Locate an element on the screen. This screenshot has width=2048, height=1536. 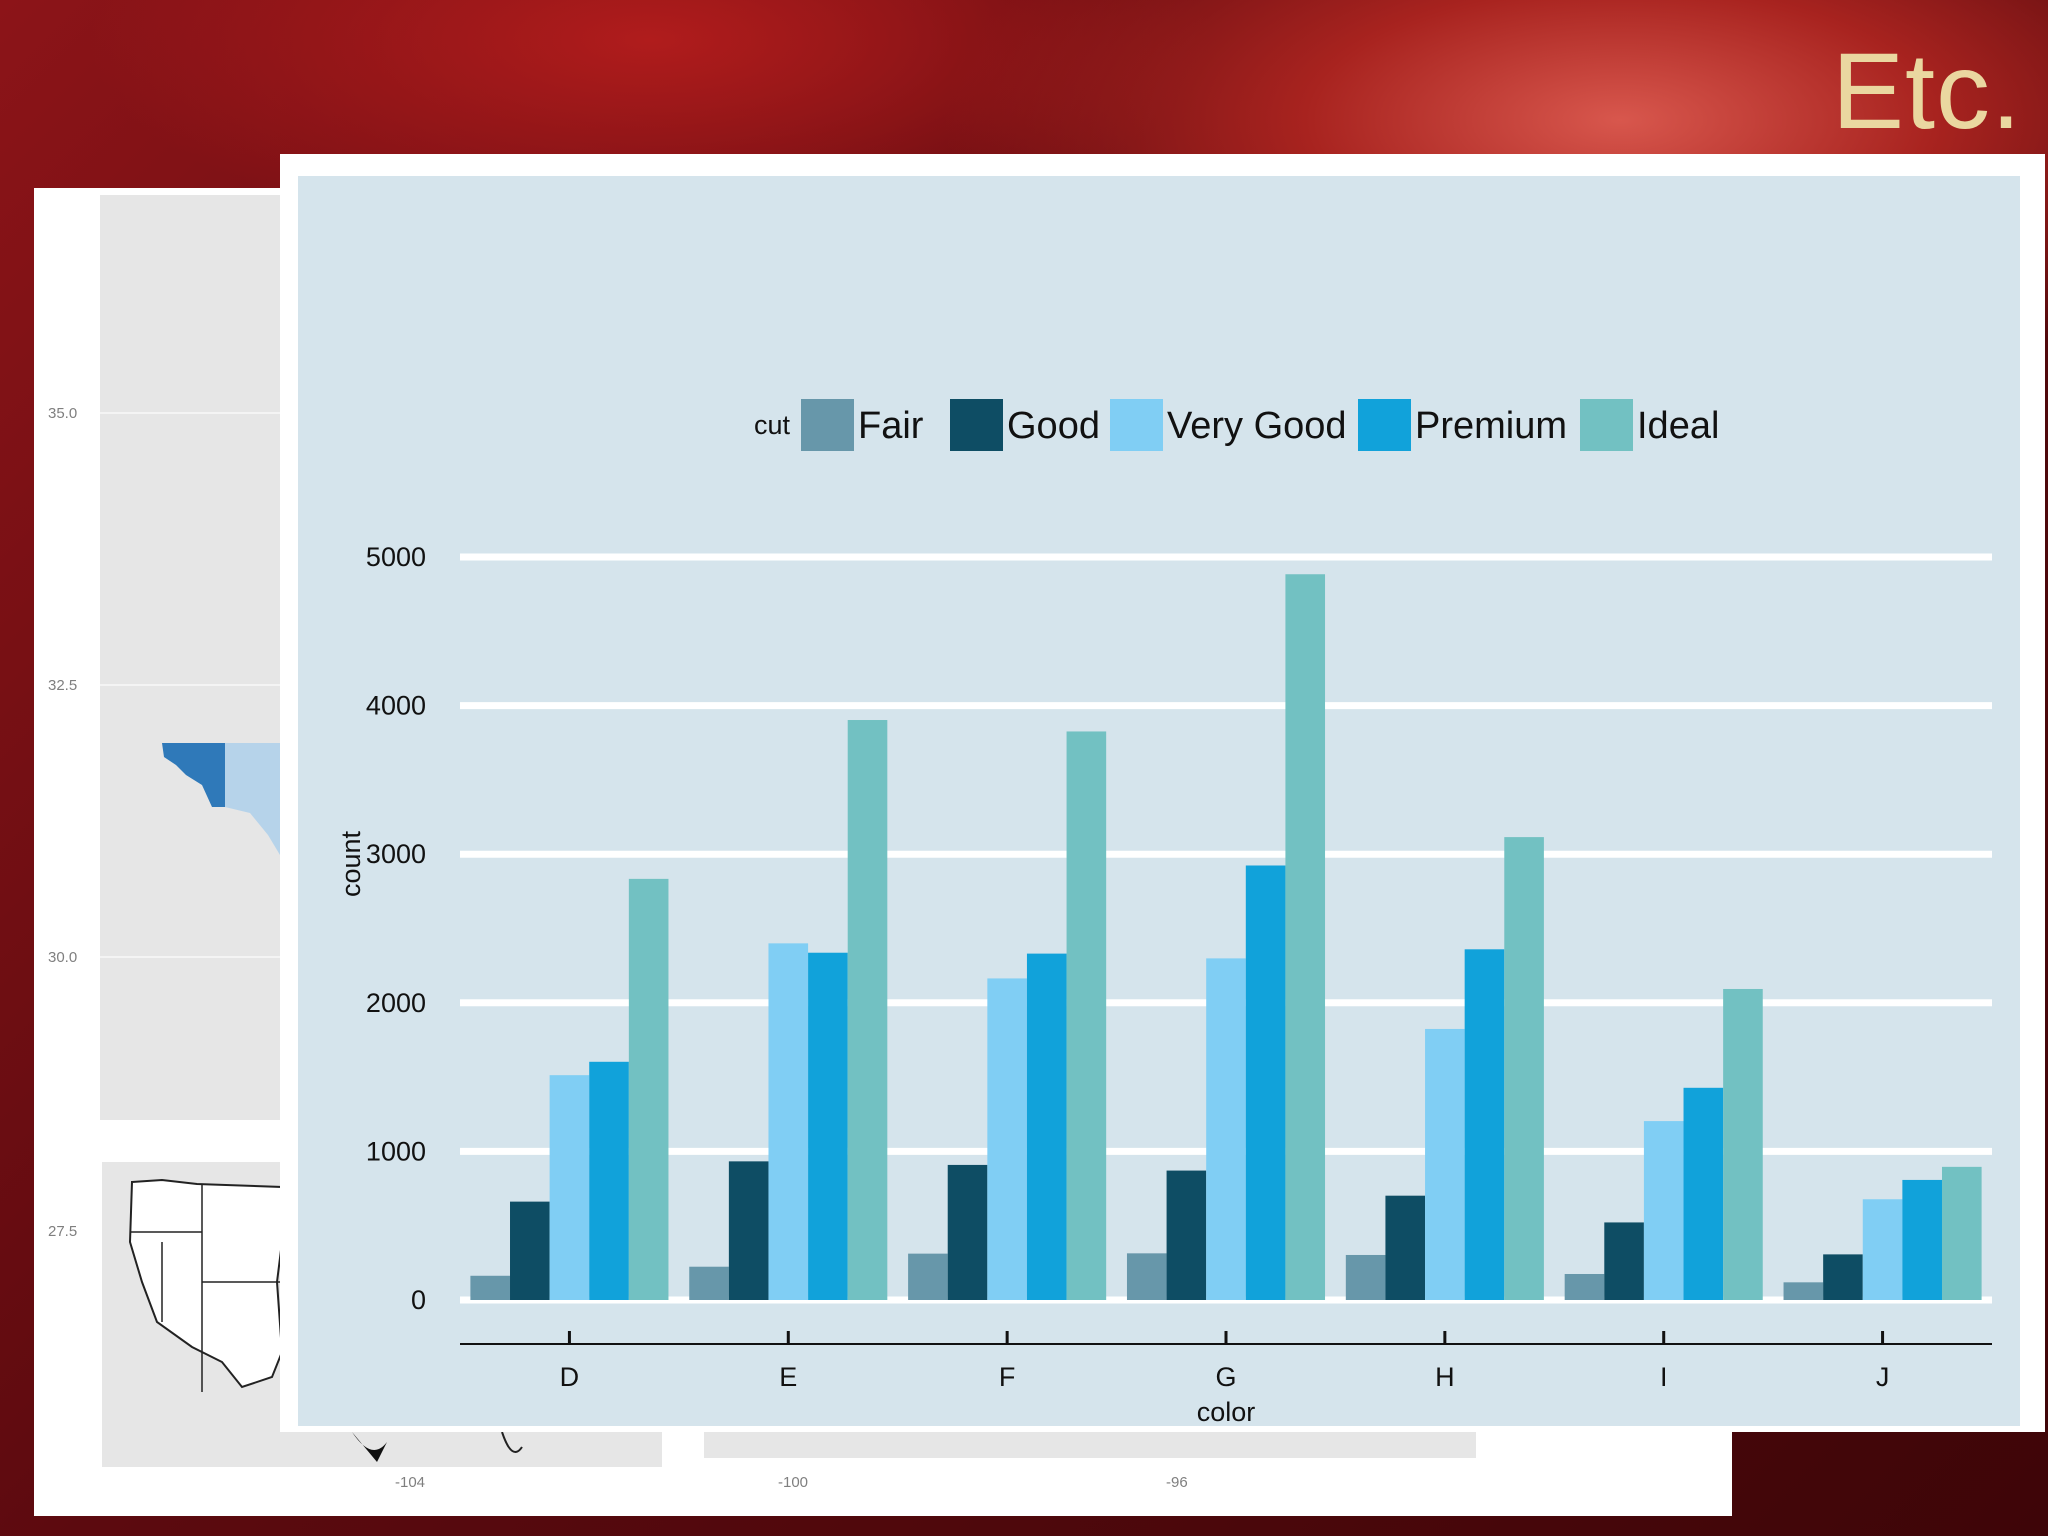
map-region-dark is located at coordinates (193, 775).